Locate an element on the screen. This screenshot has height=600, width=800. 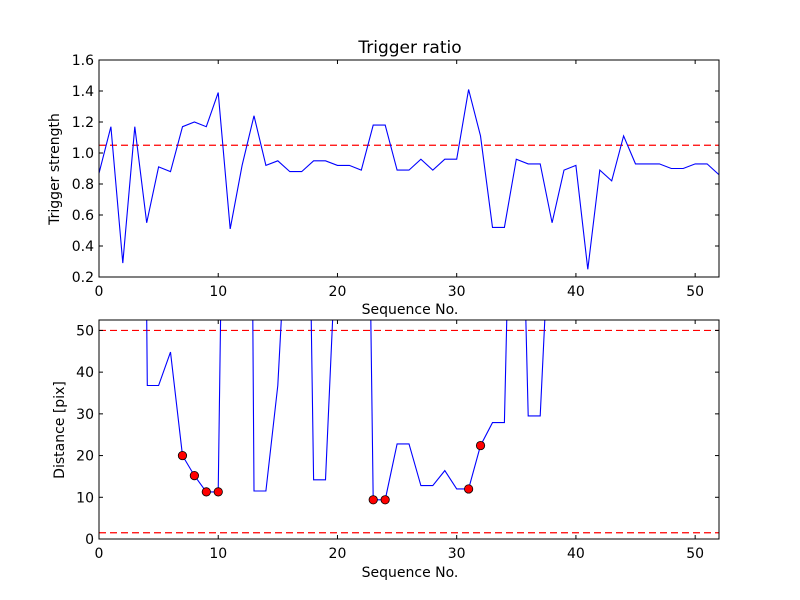
y-tick-label: 50 is located at coordinates (85, 331).